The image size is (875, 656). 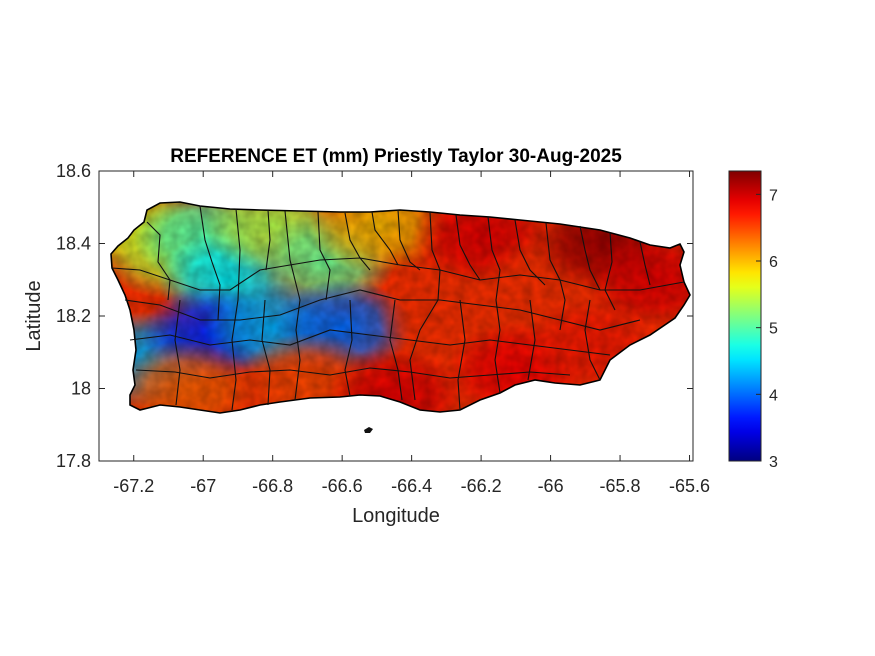 What do you see at coordinates (551, 486) in the screenshot?
I see `x-tick-label: -66` at bounding box center [551, 486].